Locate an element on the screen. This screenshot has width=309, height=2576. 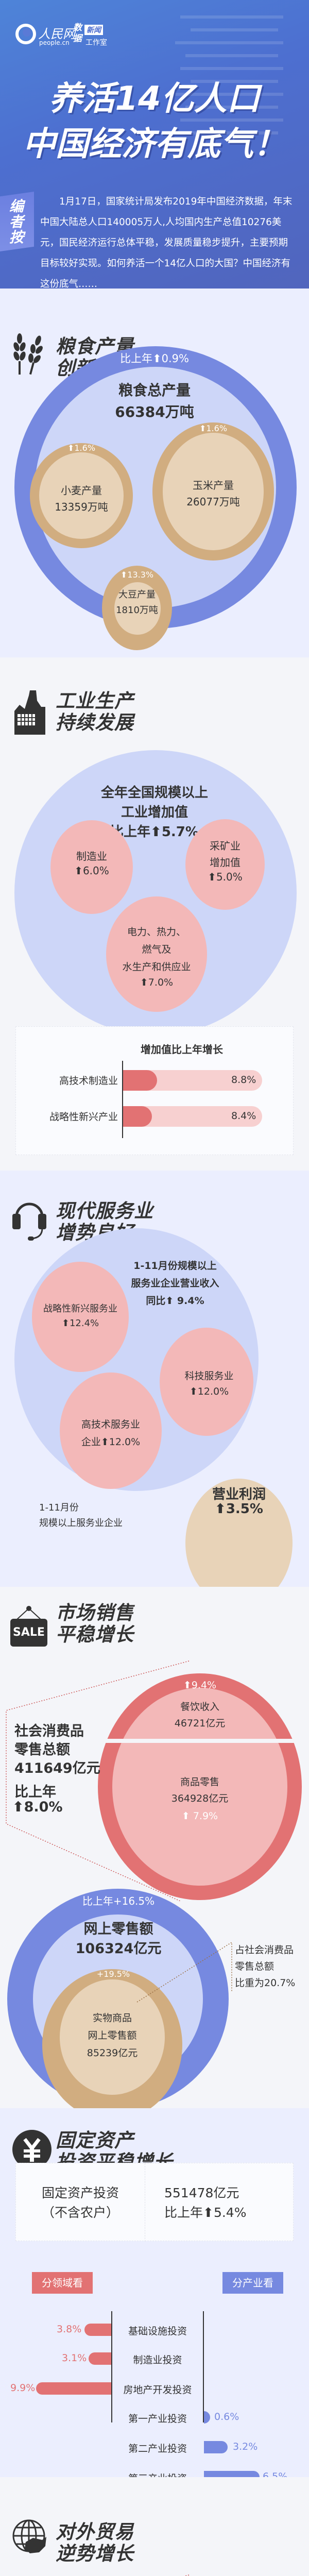
physical-online-line2: 网上零售额 is located at coordinates (113, 2035).